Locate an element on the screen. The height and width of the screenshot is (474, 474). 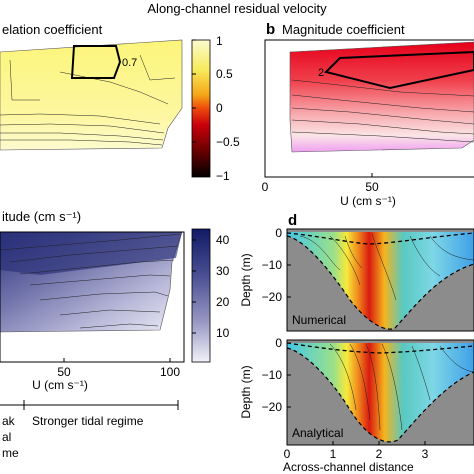
regime-left-line: ak is located at coordinates (9, 421).